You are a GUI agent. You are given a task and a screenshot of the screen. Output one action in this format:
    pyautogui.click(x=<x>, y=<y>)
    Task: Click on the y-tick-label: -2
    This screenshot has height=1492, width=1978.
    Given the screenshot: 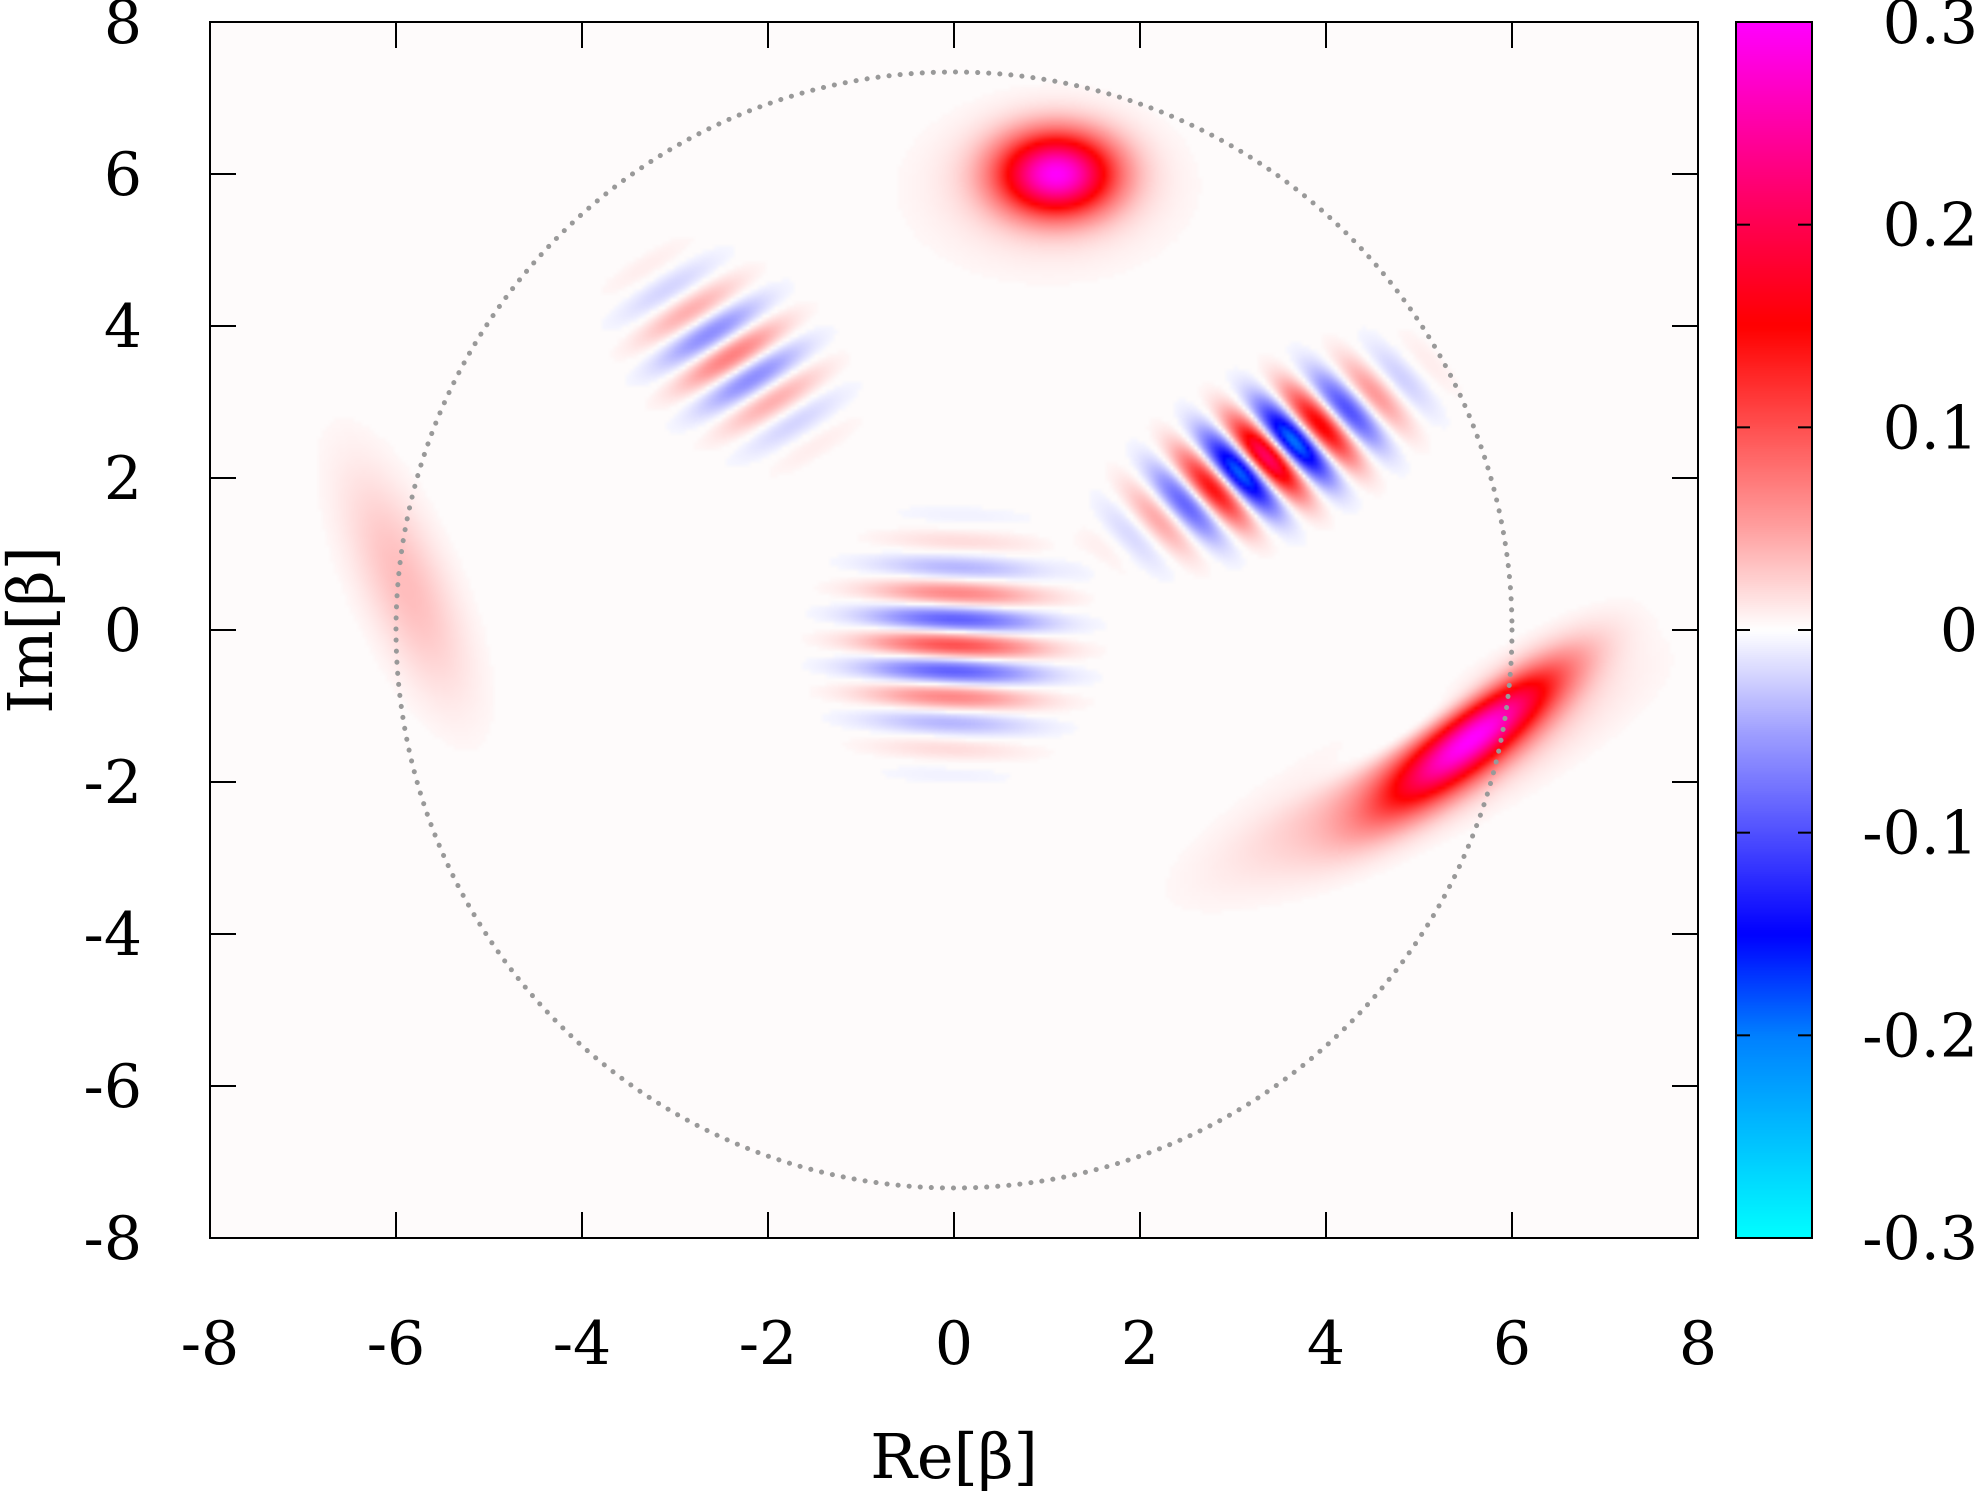 What is the action you would take?
    pyautogui.click(x=113, y=783)
    